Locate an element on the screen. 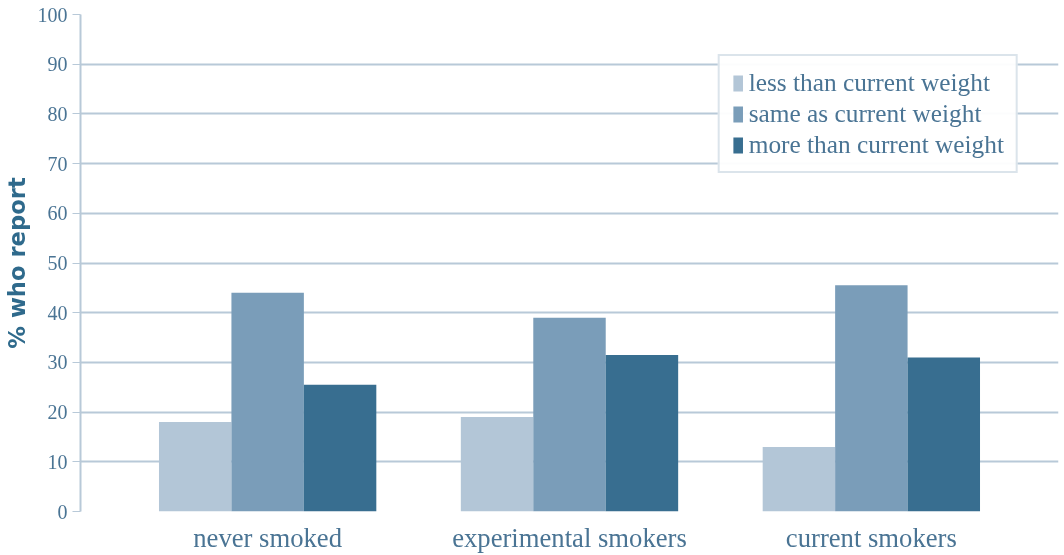 The image size is (1064, 555). y-tick-label: 80 is located at coordinates (57, 113).